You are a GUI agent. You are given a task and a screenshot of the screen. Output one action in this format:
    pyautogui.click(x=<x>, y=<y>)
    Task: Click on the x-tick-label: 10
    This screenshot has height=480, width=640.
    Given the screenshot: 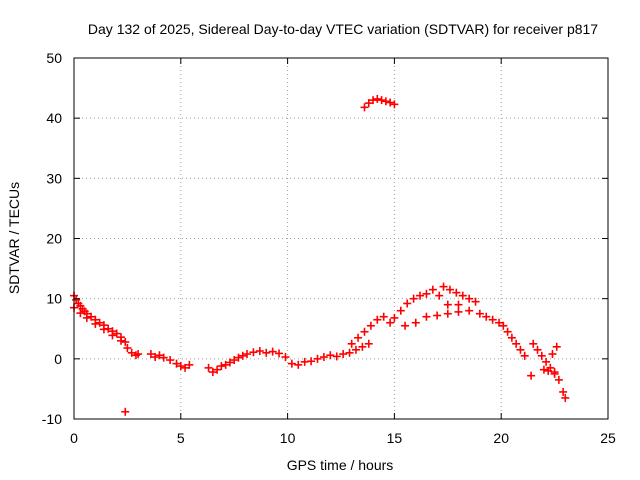 What is the action you would take?
    pyautogui.click(x=288, y=438)
    